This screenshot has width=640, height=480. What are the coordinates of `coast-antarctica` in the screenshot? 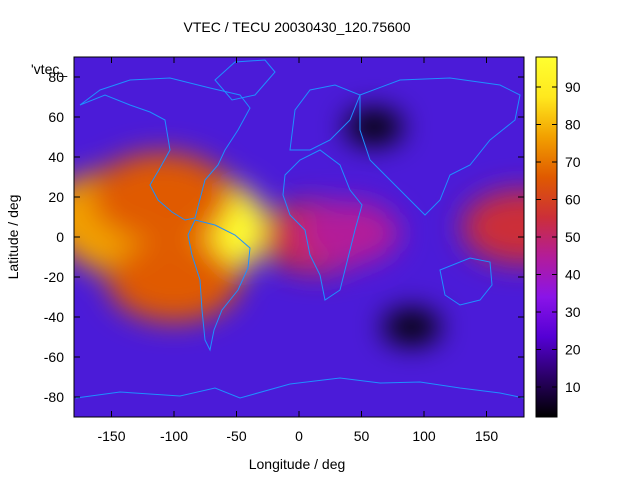 It's located at (299, 388).